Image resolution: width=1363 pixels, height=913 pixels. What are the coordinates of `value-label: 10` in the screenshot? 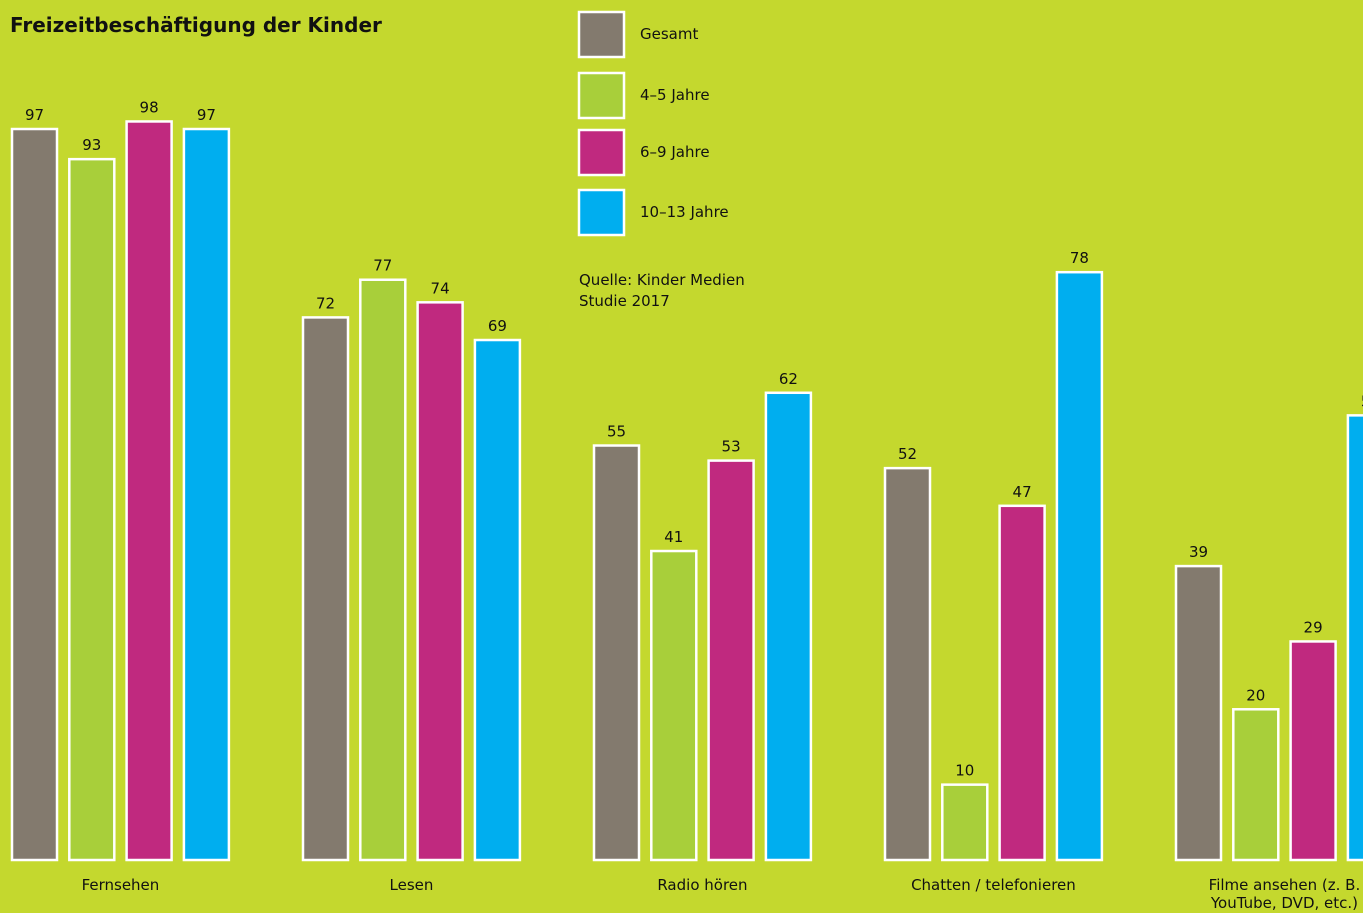 It's located at (964, 771).